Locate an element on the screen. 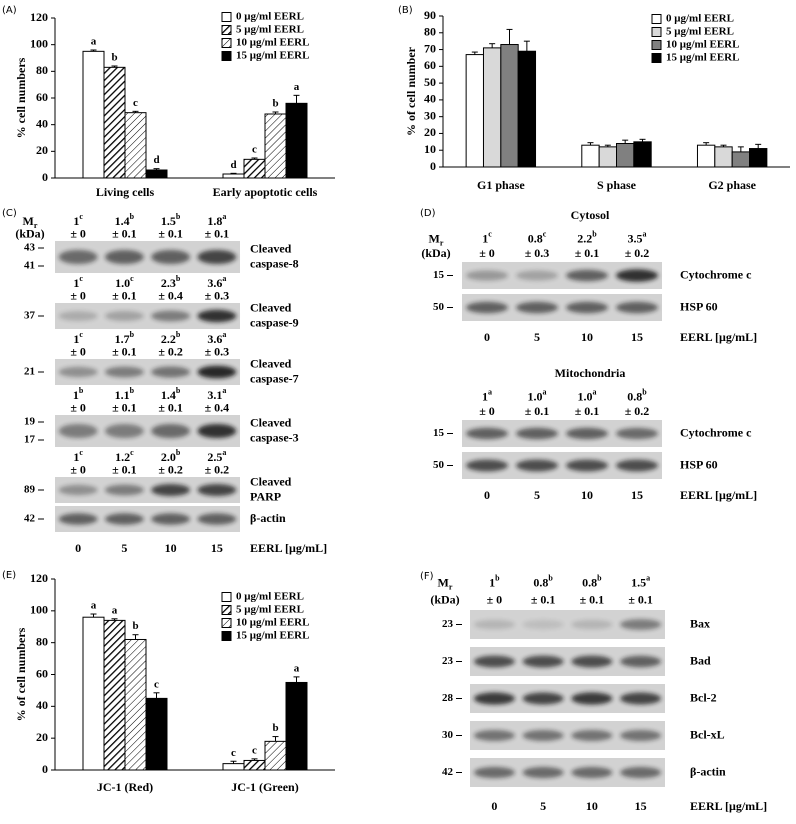  quant-value: 1b is located at coordinates (494, 581).